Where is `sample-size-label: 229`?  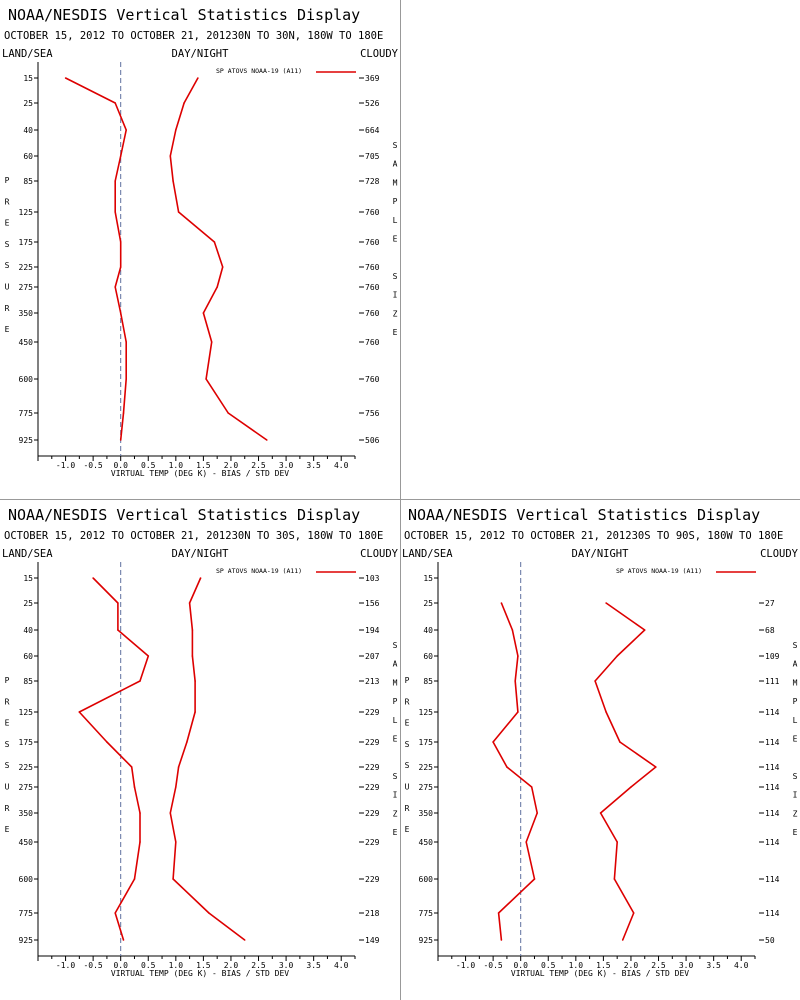 sample-size-label: 229 is located at coordinates (372, 742).